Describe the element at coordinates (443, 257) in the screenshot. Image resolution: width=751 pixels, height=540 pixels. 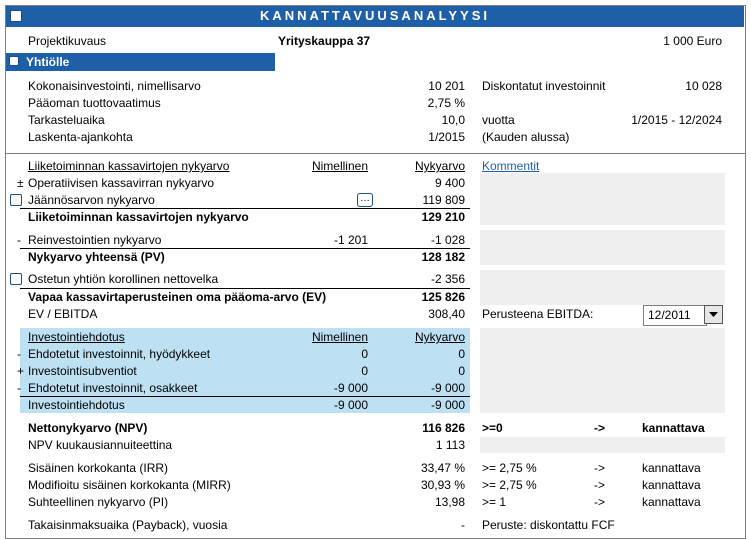
I see `present: 128 182` at that location.